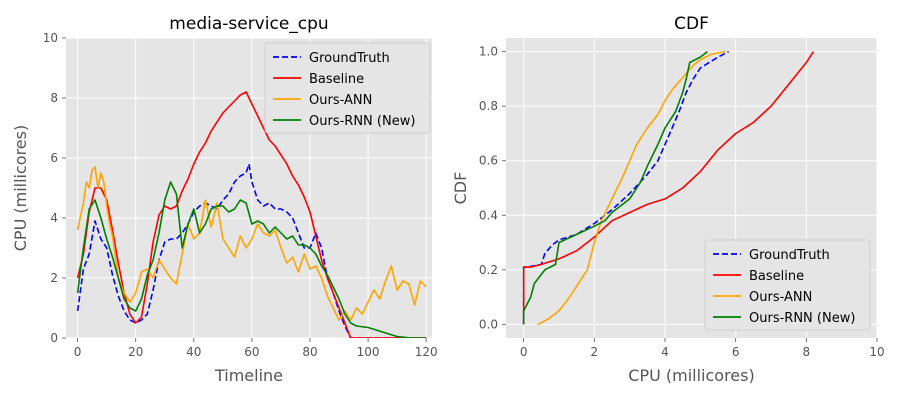 This screenshot has height=400, width=900. What do you see at coordinates (251, 352) in the screenshot?
I see `x-tick-label: 60` at bounding box center [251, 352].